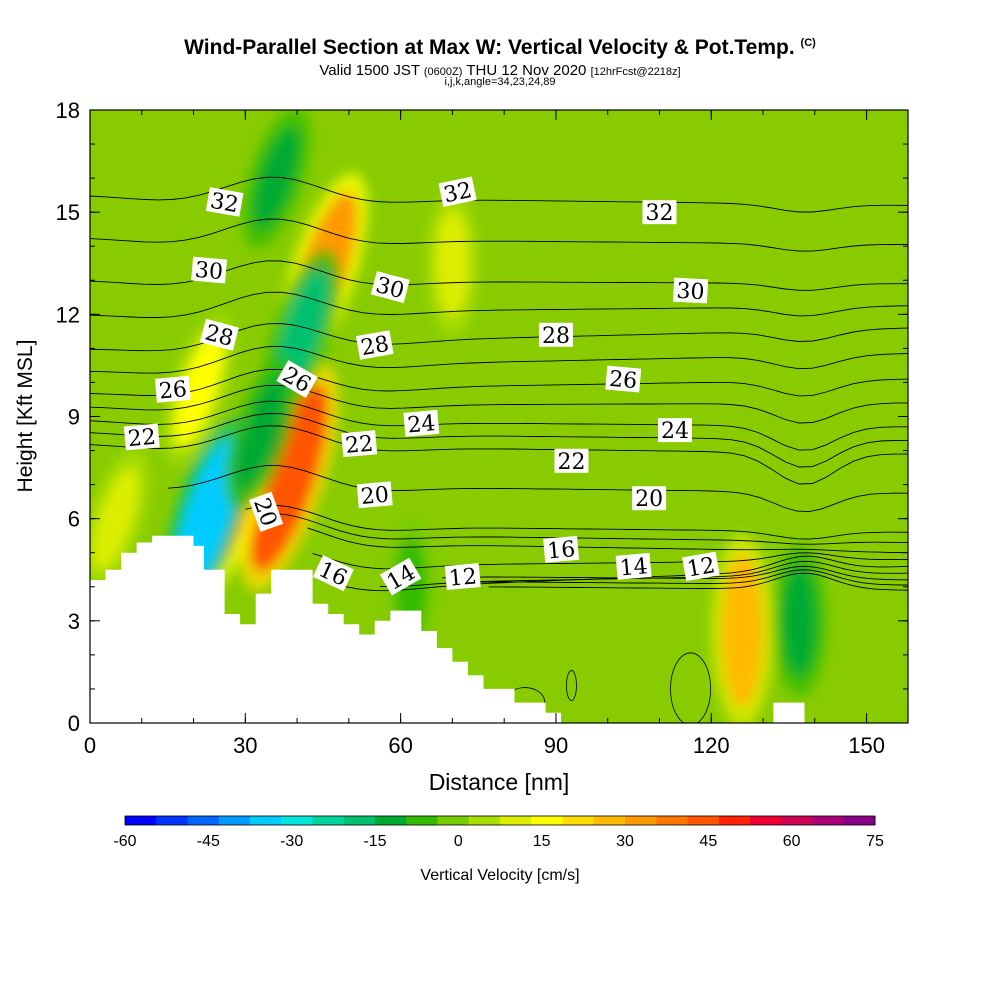 The width and height of the screenshot is (1000, 1000). I want to click on contour-label-text: 24, so click(675, 431).